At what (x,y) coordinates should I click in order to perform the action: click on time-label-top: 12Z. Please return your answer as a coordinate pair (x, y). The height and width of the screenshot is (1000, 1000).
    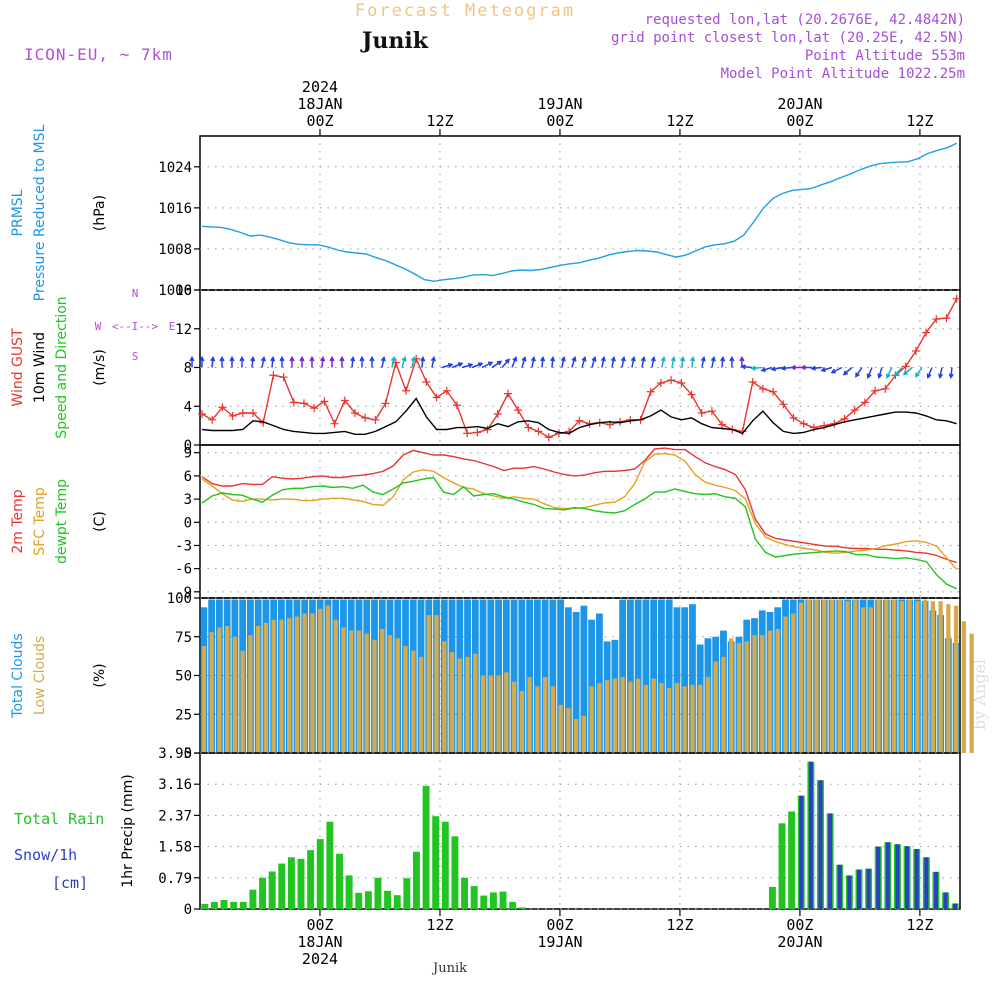
    Looking at the image, I should click on (439, 121).